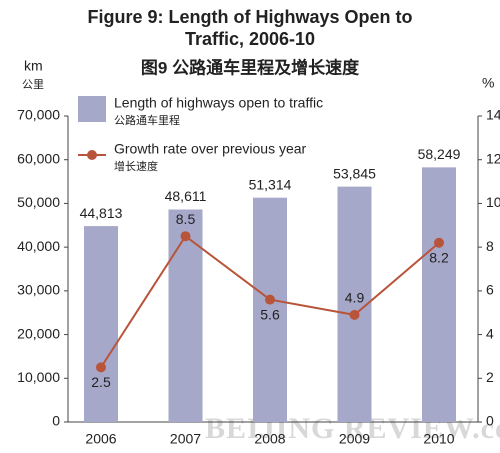 Image resolution: width=500 pixels, height=453 pixels. I want to click on chart-title: Traffic, 2006-10, so click(250, 39).